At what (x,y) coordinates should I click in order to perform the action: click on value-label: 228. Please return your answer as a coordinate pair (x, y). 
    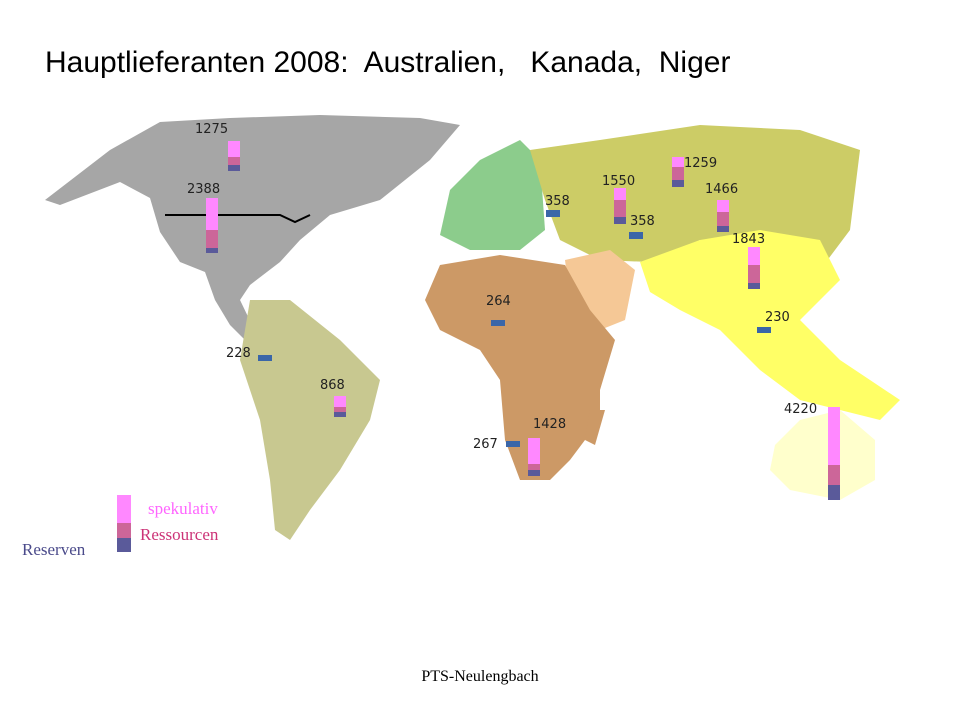
    Looking at the image, I should click on (238, 353).